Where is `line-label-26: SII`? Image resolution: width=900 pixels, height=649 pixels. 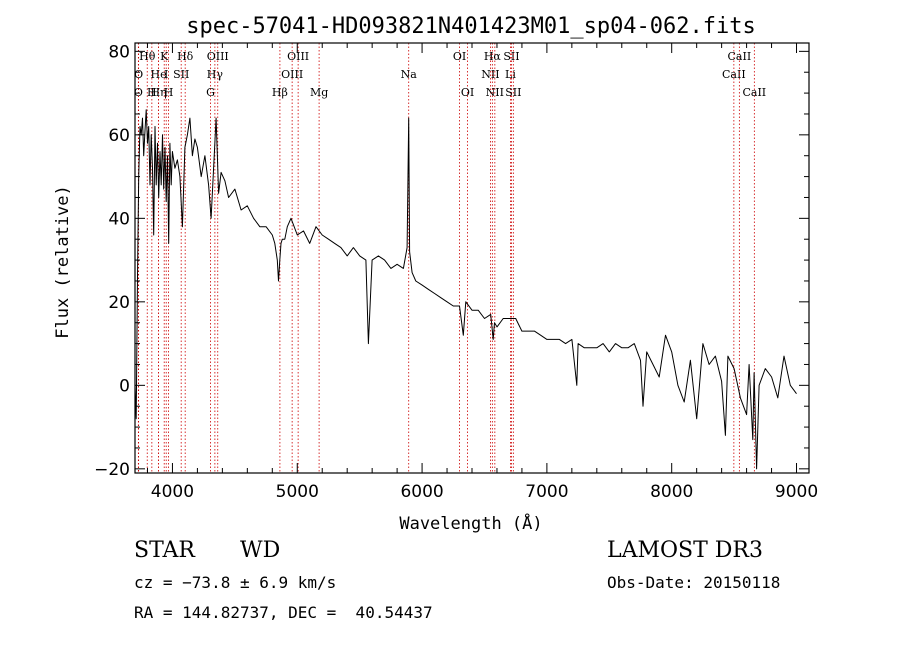
line-label-26: SII is located at coordinates (513, 92).